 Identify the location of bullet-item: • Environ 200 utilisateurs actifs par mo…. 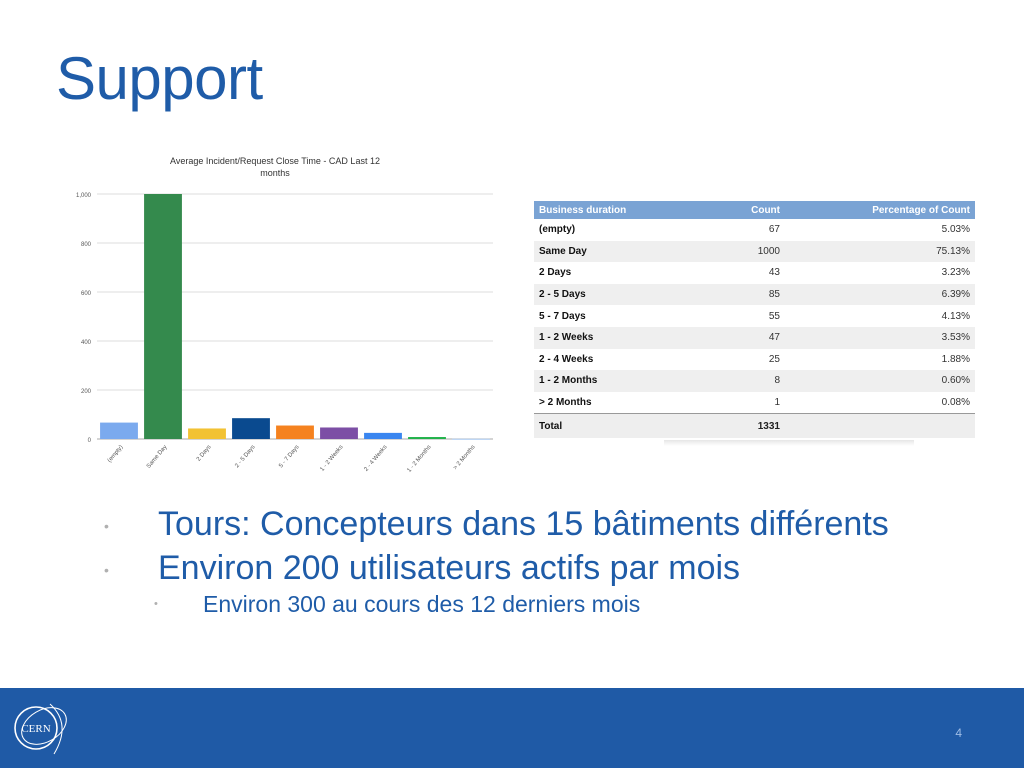
(540, 568).